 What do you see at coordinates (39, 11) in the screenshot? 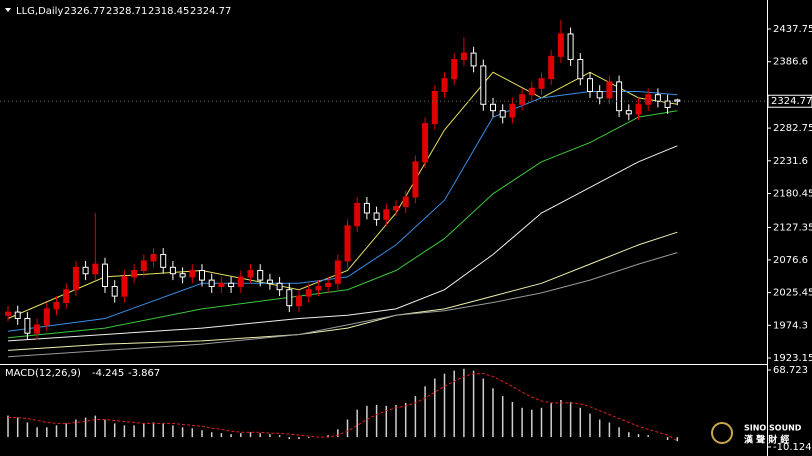
I see `chart-title: LLG,Daily` at bounding box center [39, 11].